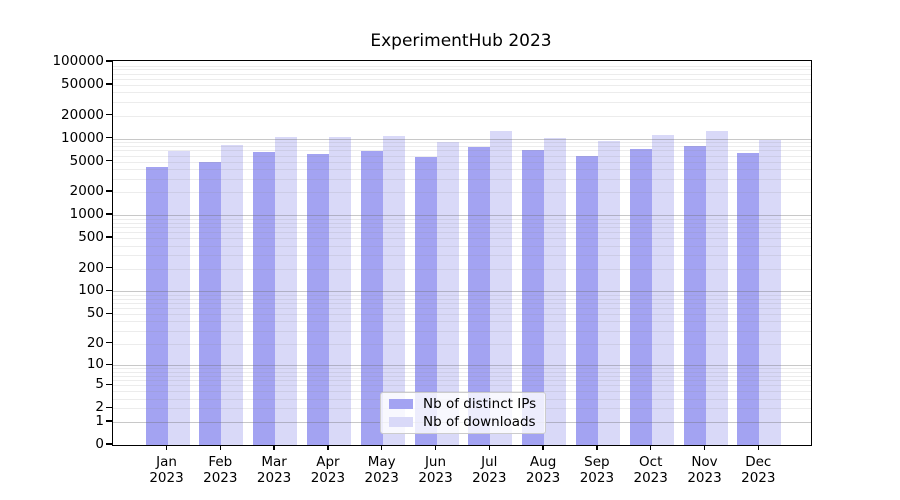  Describe the element at coordinates (401, 421) in the screenshot. I see `legend-swatch-downloads` at that location.